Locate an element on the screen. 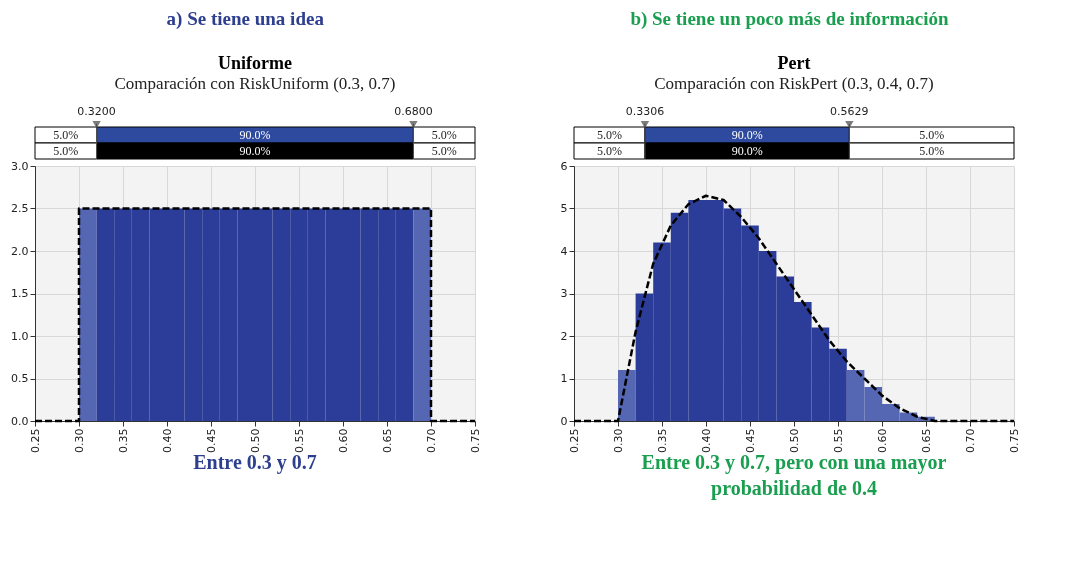  y-tick-label: 1 is located at coordinates (564, 378).